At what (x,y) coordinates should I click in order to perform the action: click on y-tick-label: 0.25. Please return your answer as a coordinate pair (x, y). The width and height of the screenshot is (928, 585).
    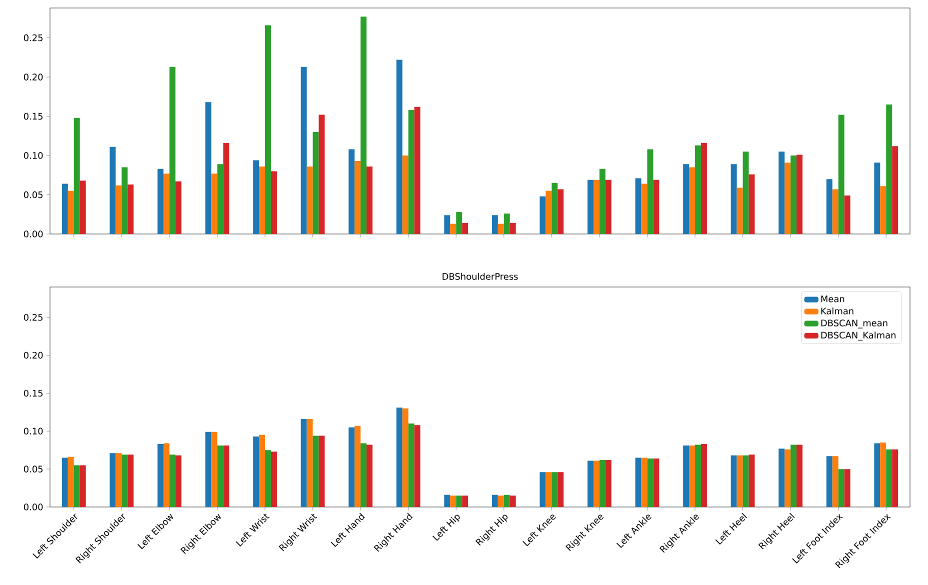
    Looking at the image, I should click on (33, 317).